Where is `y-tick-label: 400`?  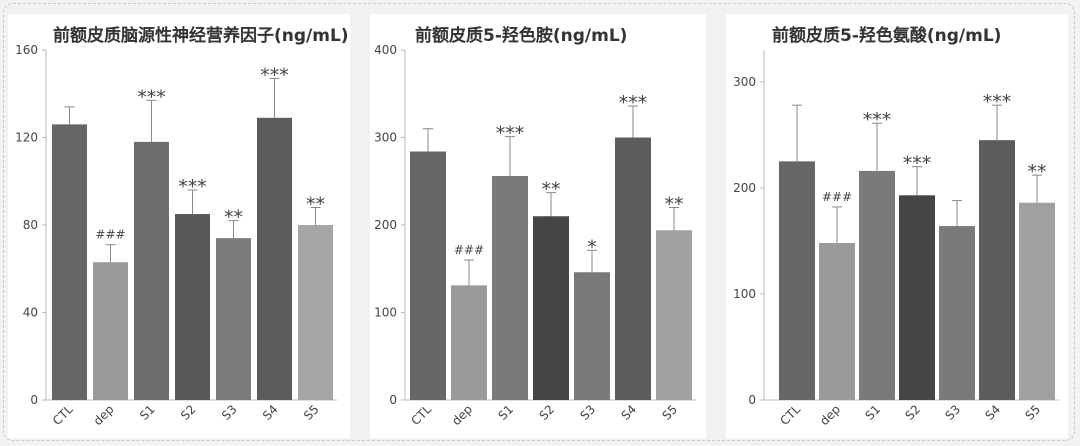
y-tick-label: 400 is located at coordinates (385, 50).